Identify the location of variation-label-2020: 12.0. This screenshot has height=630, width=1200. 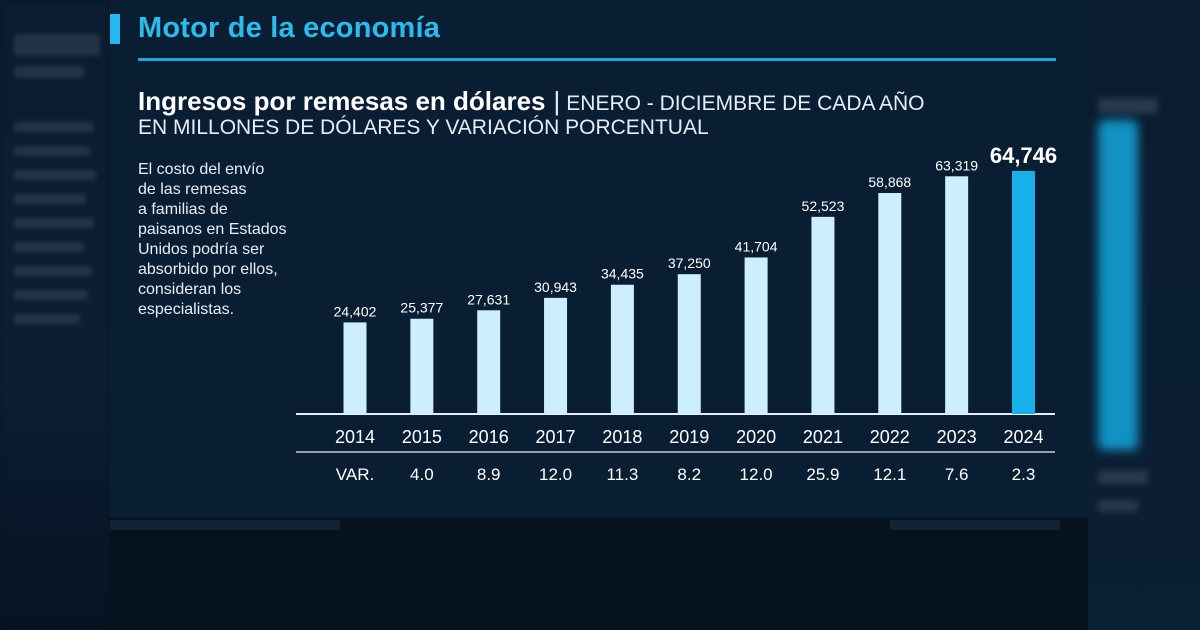
(756, 474).